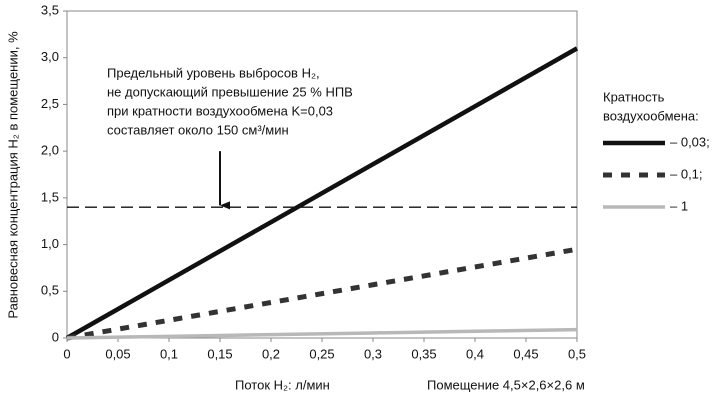 The height and width of the screenshot is (406, 725). Describe the element at coordinates (55, 336) in the screenshot. I see `y-tick-label: 0` at that location.